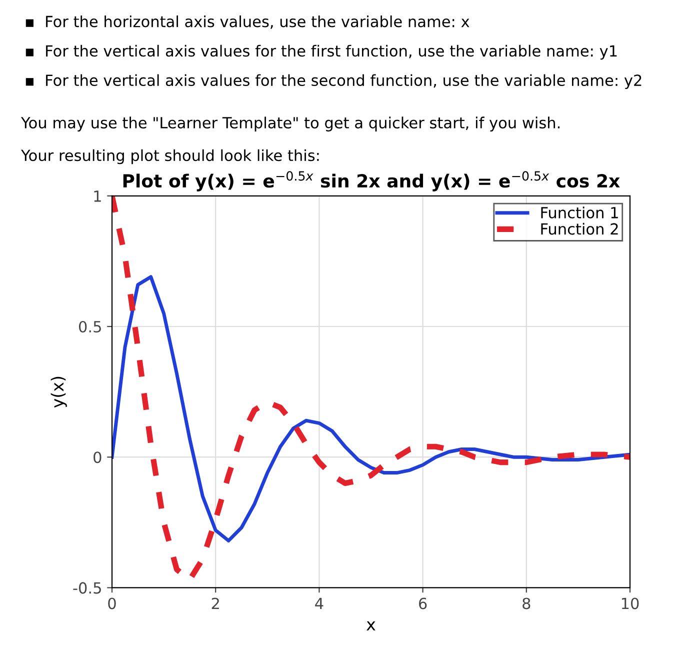 The image size is (700, 653). Describe the element at coordinates (169, 156) in the screenshot. I see `text: Your resulting plot should look like this:` at that location.